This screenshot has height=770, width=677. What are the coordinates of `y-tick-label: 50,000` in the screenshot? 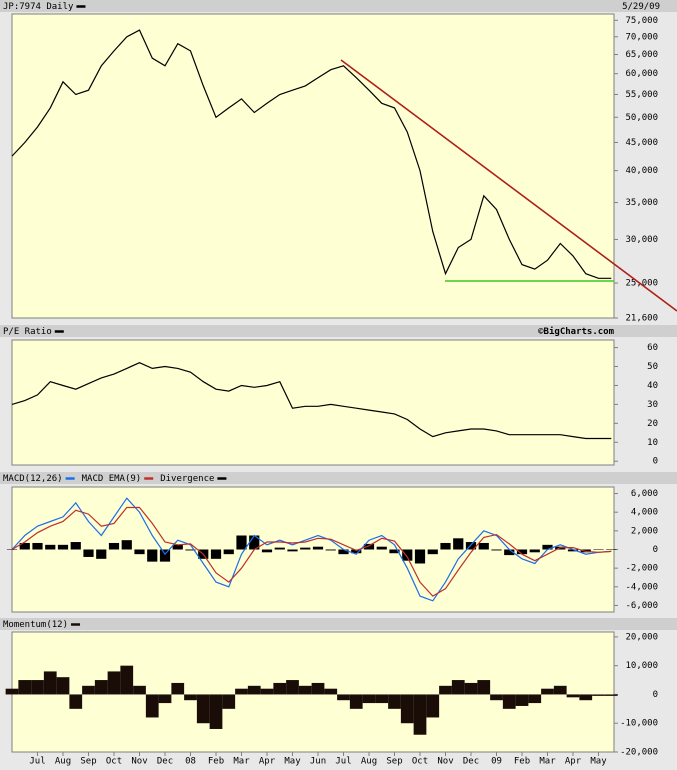 It's located at (641, 118).